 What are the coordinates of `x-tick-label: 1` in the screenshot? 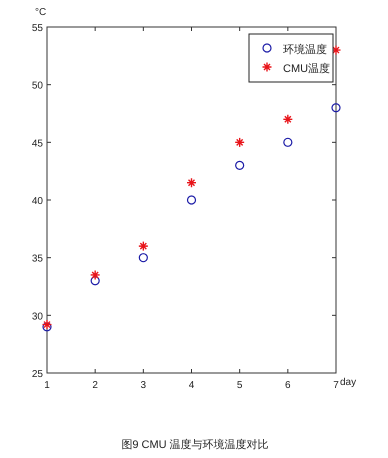 It's located at (47, 385).